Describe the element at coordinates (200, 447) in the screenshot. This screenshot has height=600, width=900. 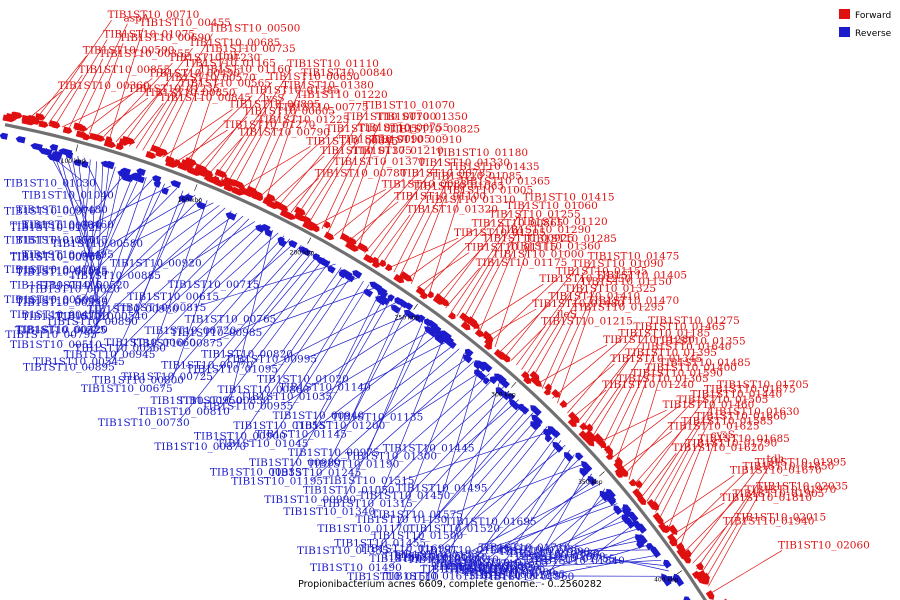
I see `reverse-gene-label: TIB1ST10_00870` at that location.